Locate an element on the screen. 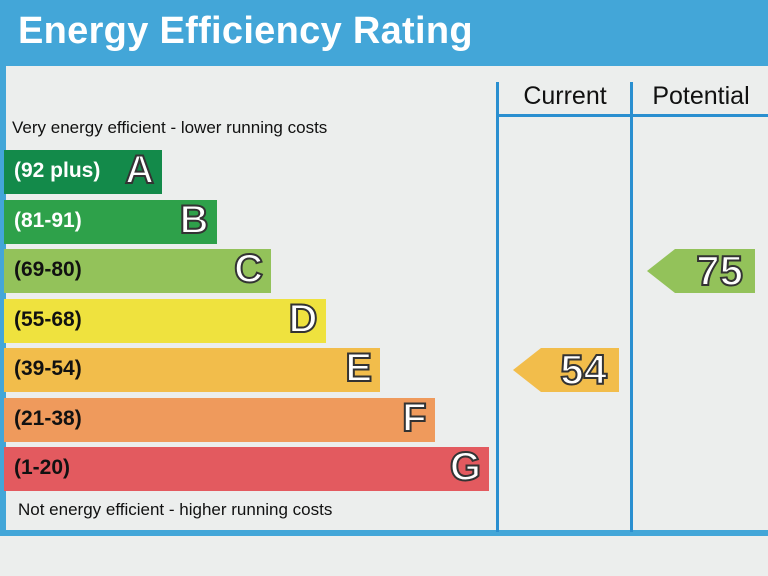 Image resolution: width=768 pixels, height=576 pixels. band-range-label: (92 plus) is located at coordinates (57, 170).